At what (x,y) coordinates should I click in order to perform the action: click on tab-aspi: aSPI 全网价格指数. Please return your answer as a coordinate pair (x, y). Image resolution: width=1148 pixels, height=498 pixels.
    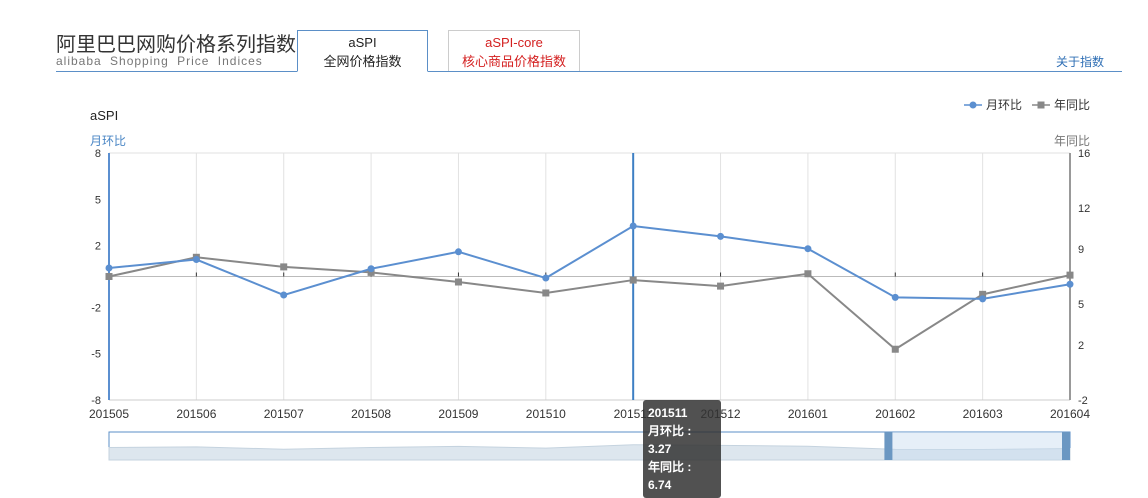
    Looking at the image, I should click on (362, 51).